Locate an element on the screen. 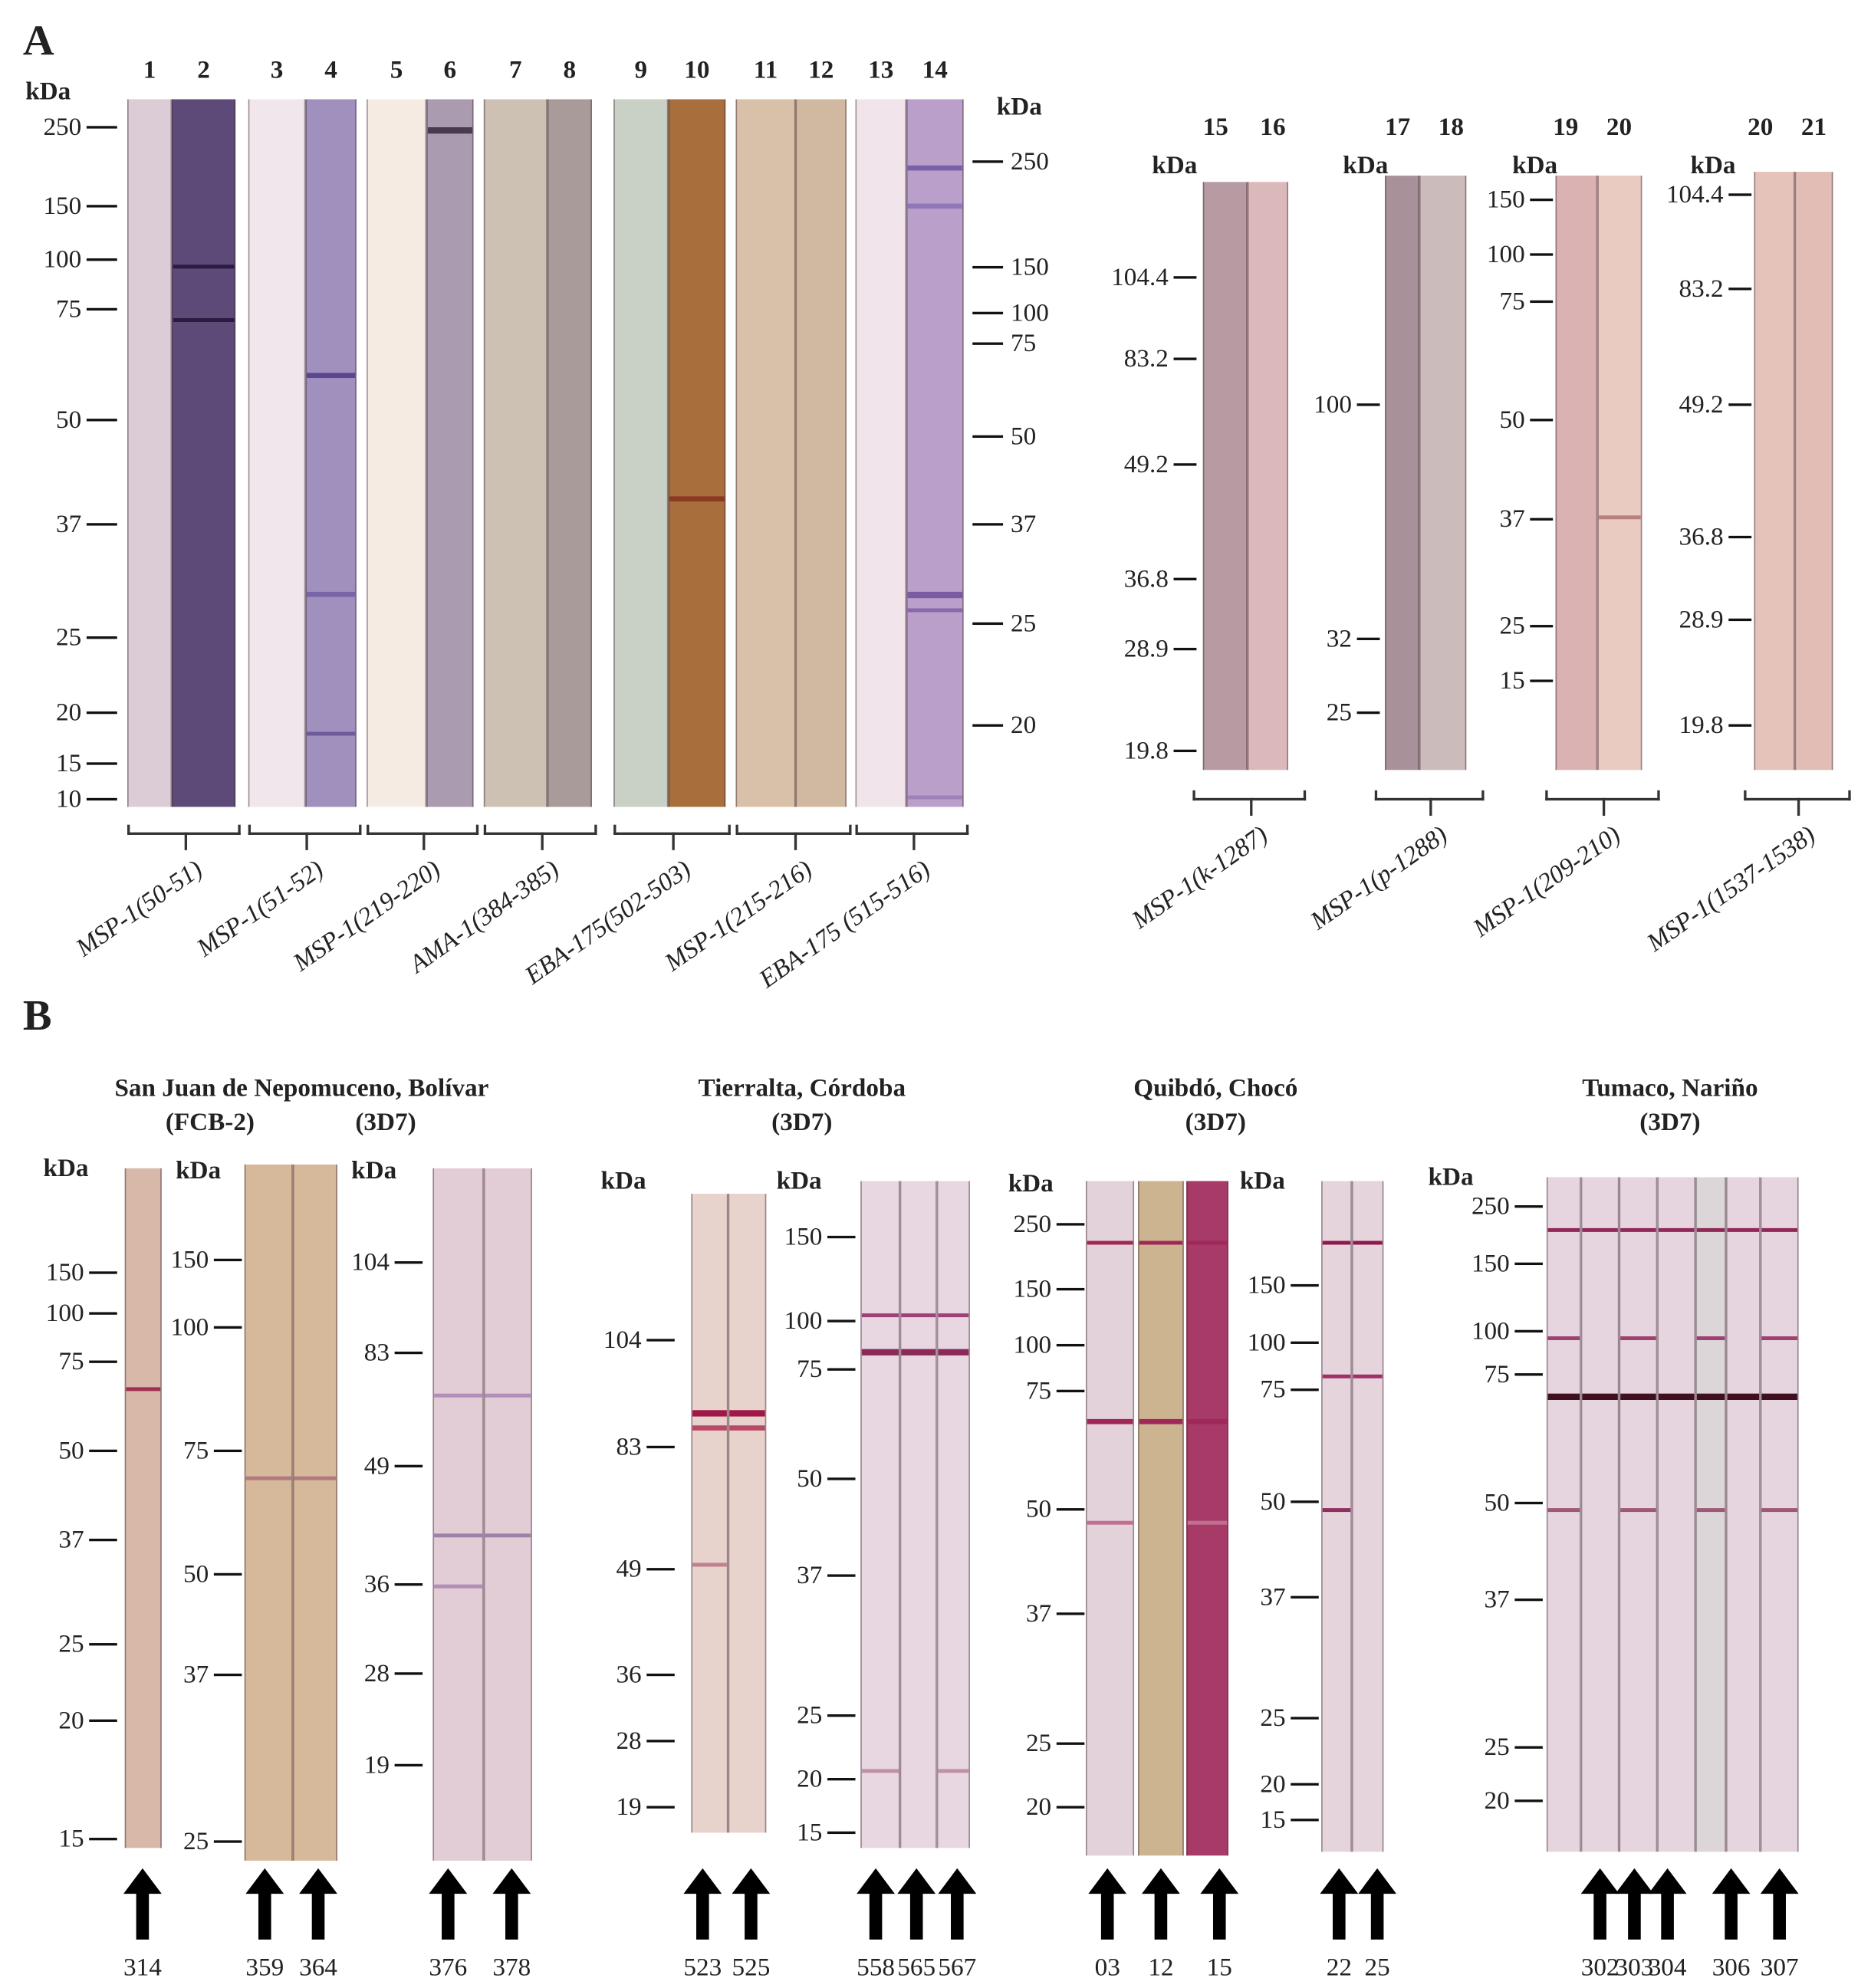  tick-label: 49 is located at coordinates (376, 1466).